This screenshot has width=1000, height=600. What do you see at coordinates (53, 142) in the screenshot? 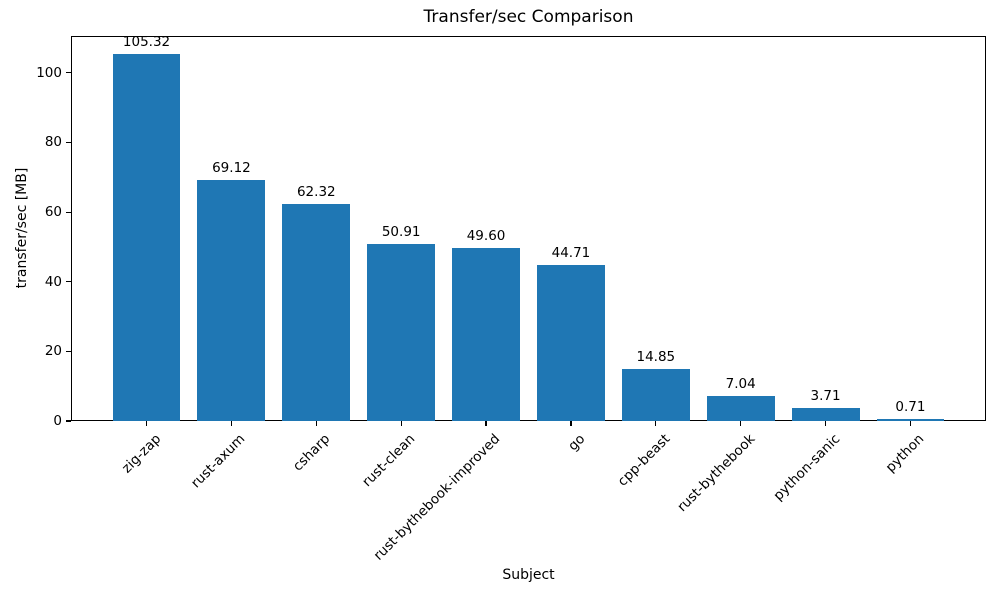
I see `y-tick-label: 80` at bounding box center [53, 142].